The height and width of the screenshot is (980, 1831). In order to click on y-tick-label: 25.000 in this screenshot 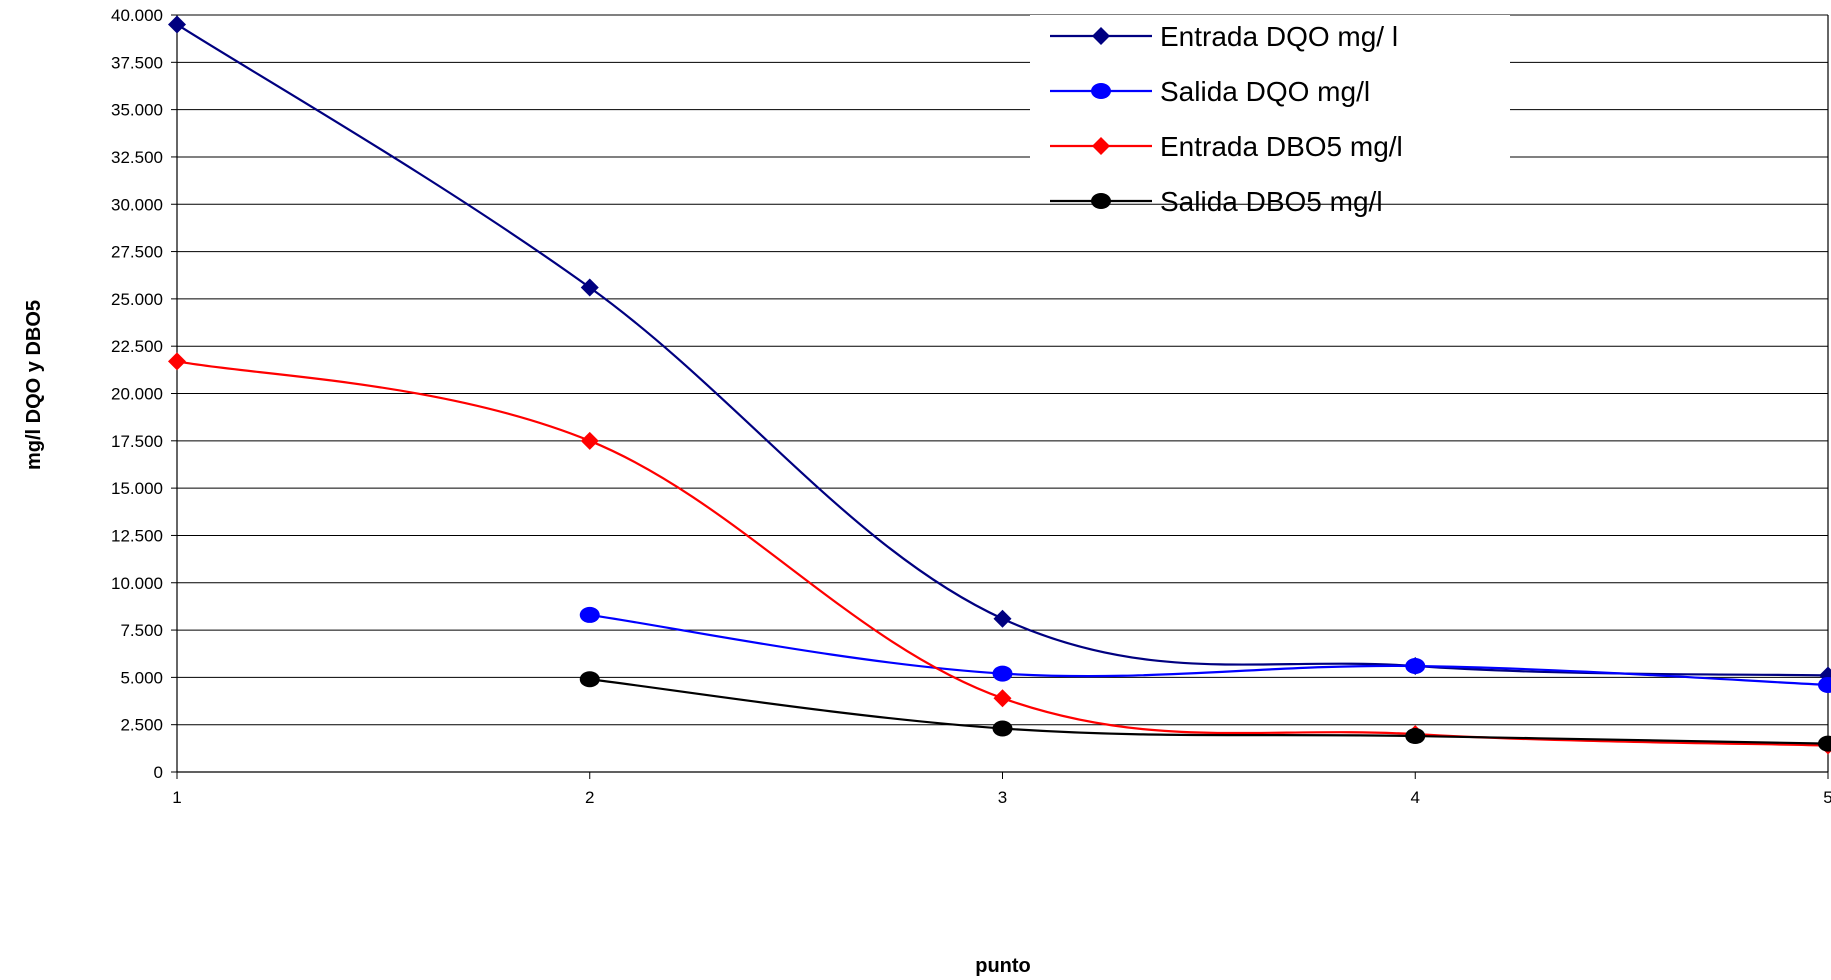, I will do `click(137, 299)`.